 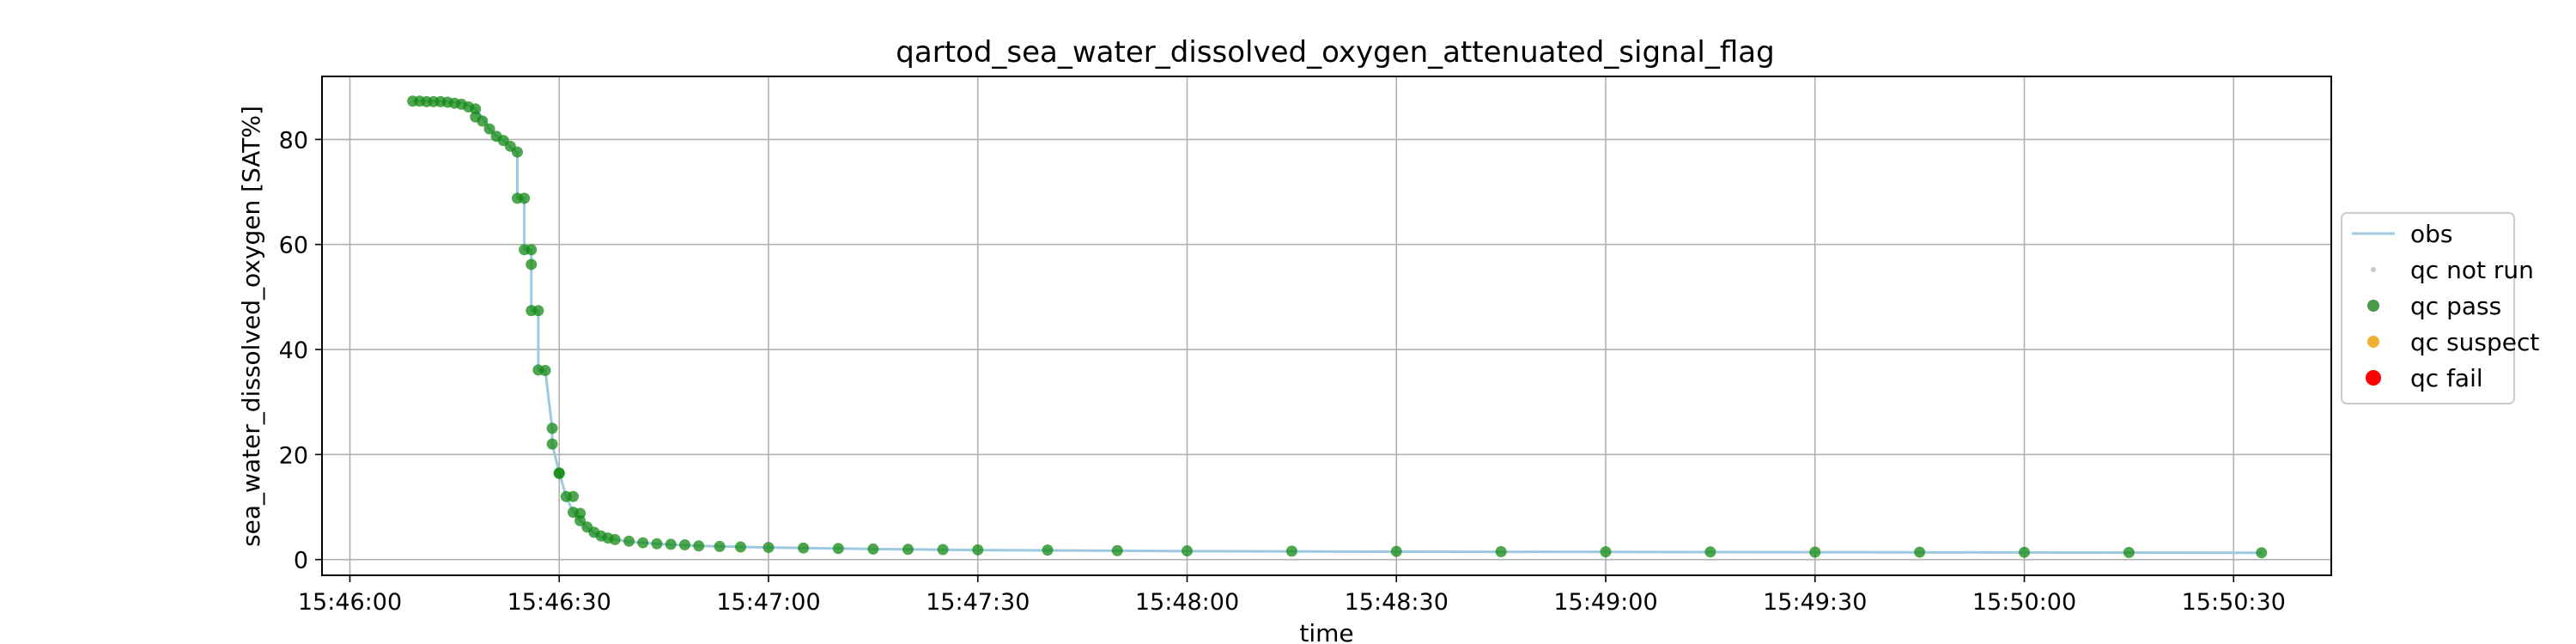 What do you see at coordinates (768, 602) in the screenshot?
I see `x-tick-label: 15:47:00` at bounding box center [768, 602].